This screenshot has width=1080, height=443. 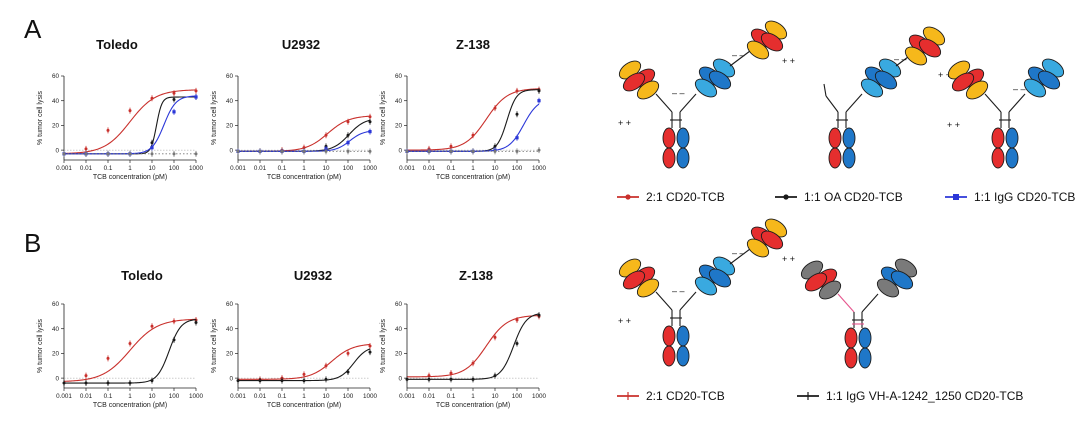 I want to click on legend-item: 2:1 CD20-TCB, so click(x=670, y=396).